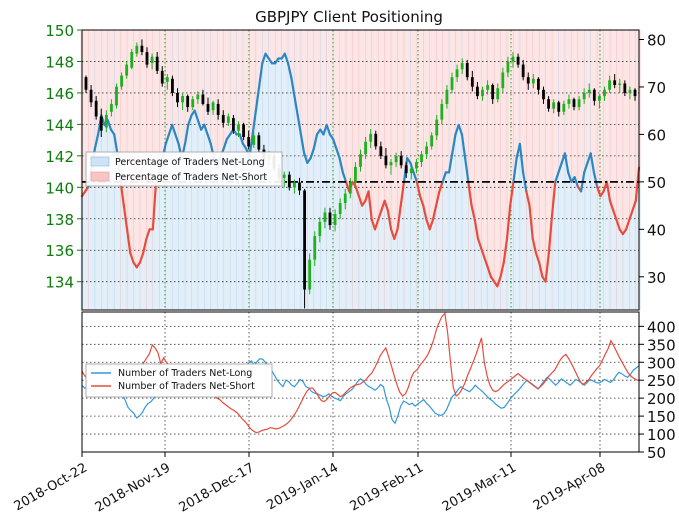 Image resolution: width=679 pixels, height=522 pixels. I want to click on legend-swatch, so click(100, 176).